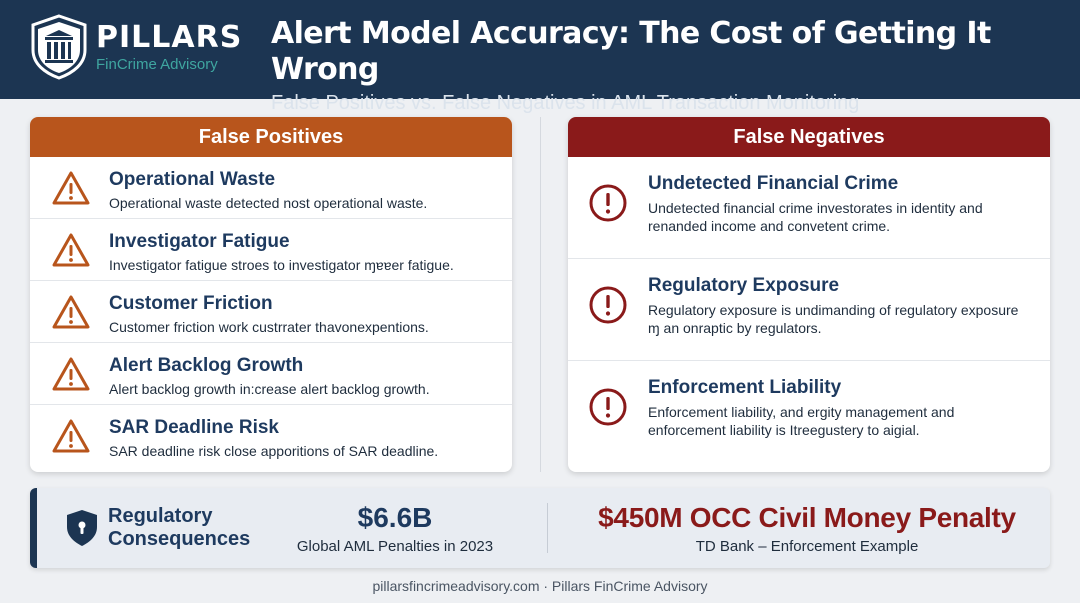 This screenshot has width=1080, height=603. Describe the element at coordinates (82, 528) in the screenshot. I see `shield-icon` at that location.